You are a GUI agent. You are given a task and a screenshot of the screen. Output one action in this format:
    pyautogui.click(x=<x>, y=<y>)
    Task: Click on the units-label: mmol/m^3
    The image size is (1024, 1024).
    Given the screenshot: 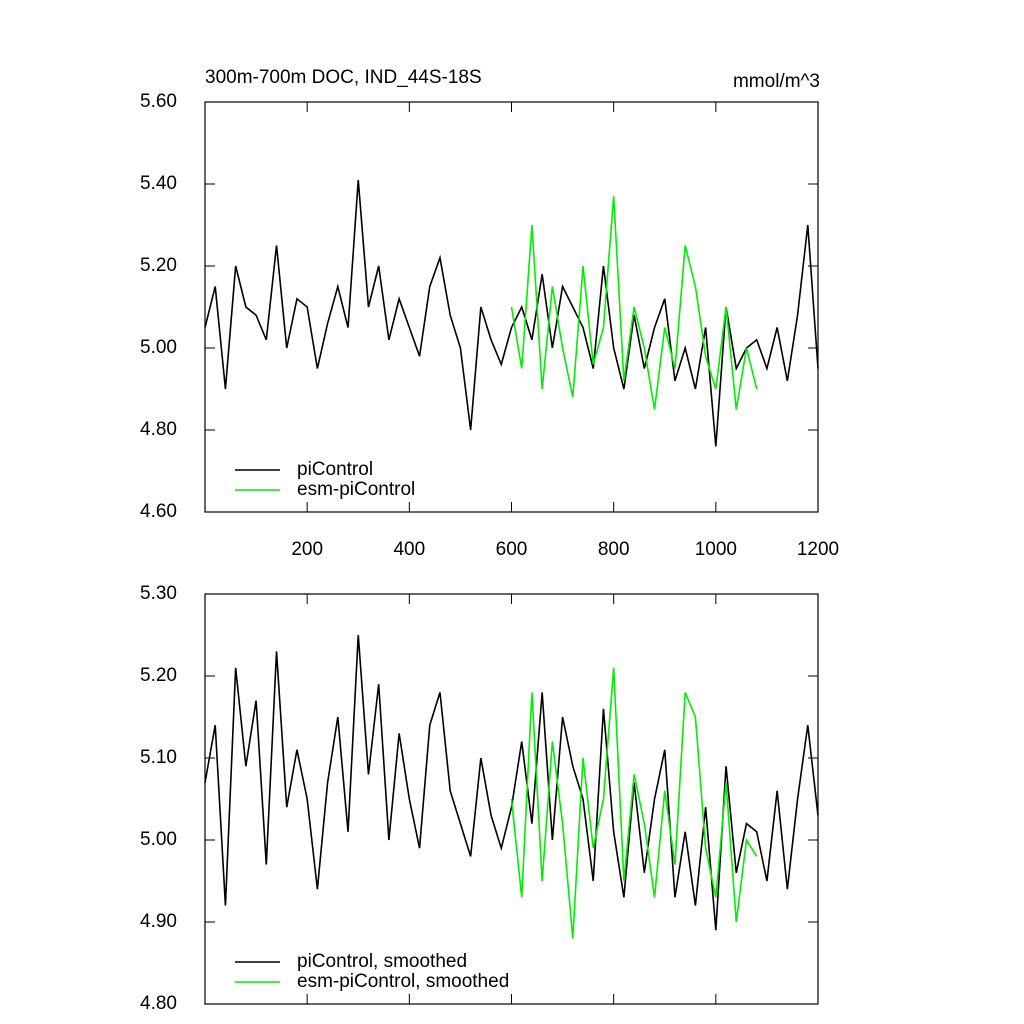 What is the action you would take?
    pyautogui.click(x=776, y=81)
    